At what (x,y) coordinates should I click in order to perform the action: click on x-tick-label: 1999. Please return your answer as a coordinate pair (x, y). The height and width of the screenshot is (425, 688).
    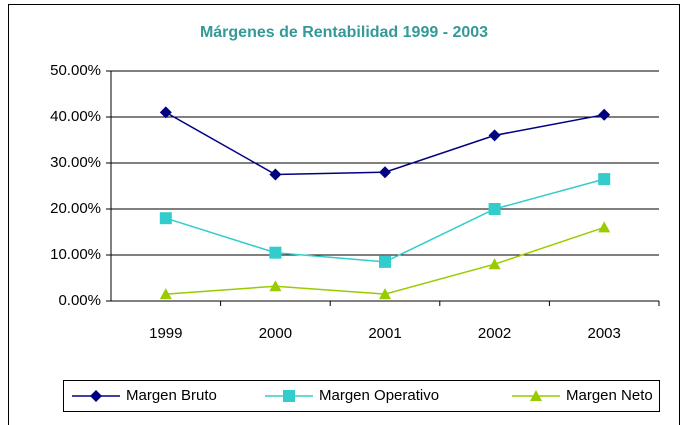
    Looking at the image, I should click on (165, 333).